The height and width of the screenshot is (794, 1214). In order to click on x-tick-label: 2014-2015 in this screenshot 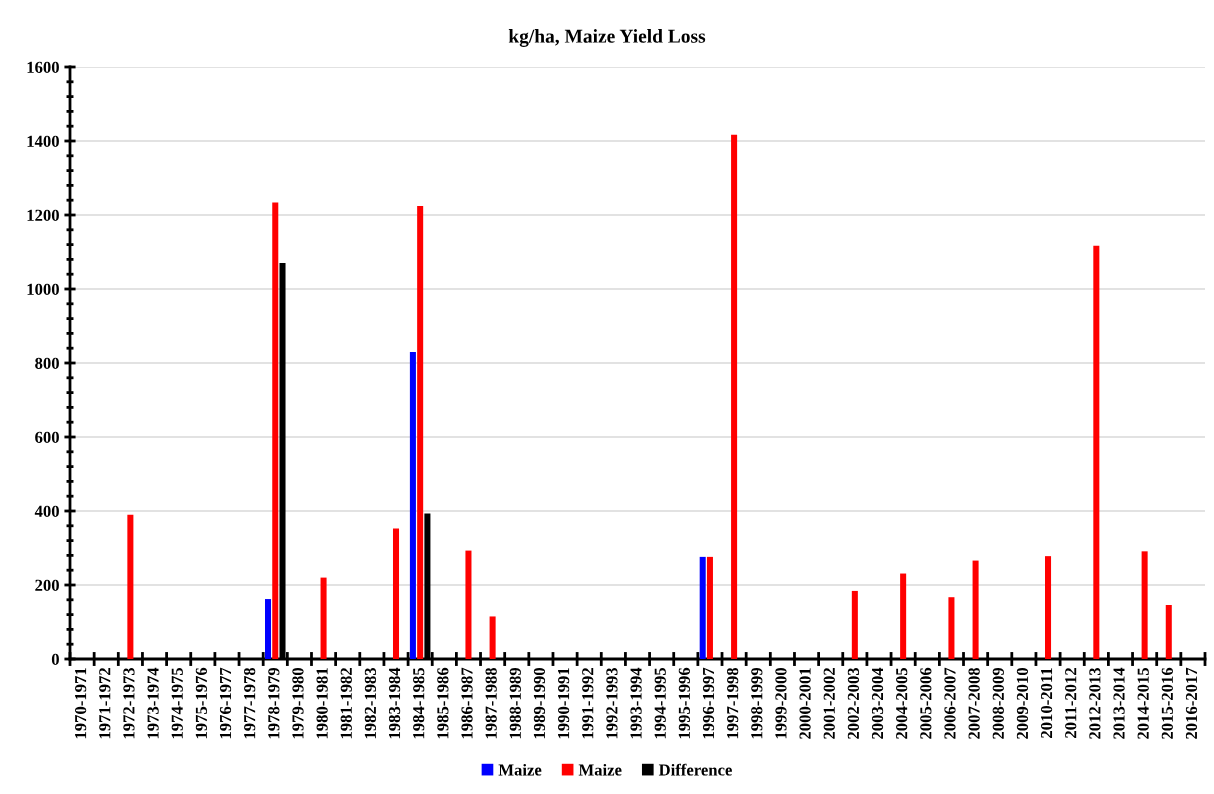, I will do `click(1143, 703)`.